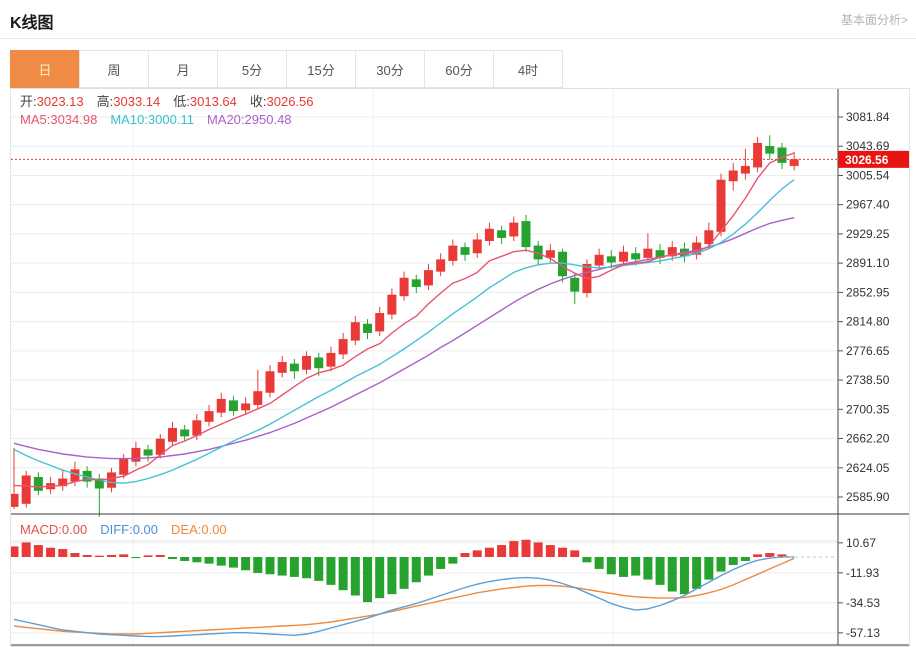 The width and height of the screenshot is (916, 647). I want to click on current-price-tag-text: 3026.56, so click(867, 160).